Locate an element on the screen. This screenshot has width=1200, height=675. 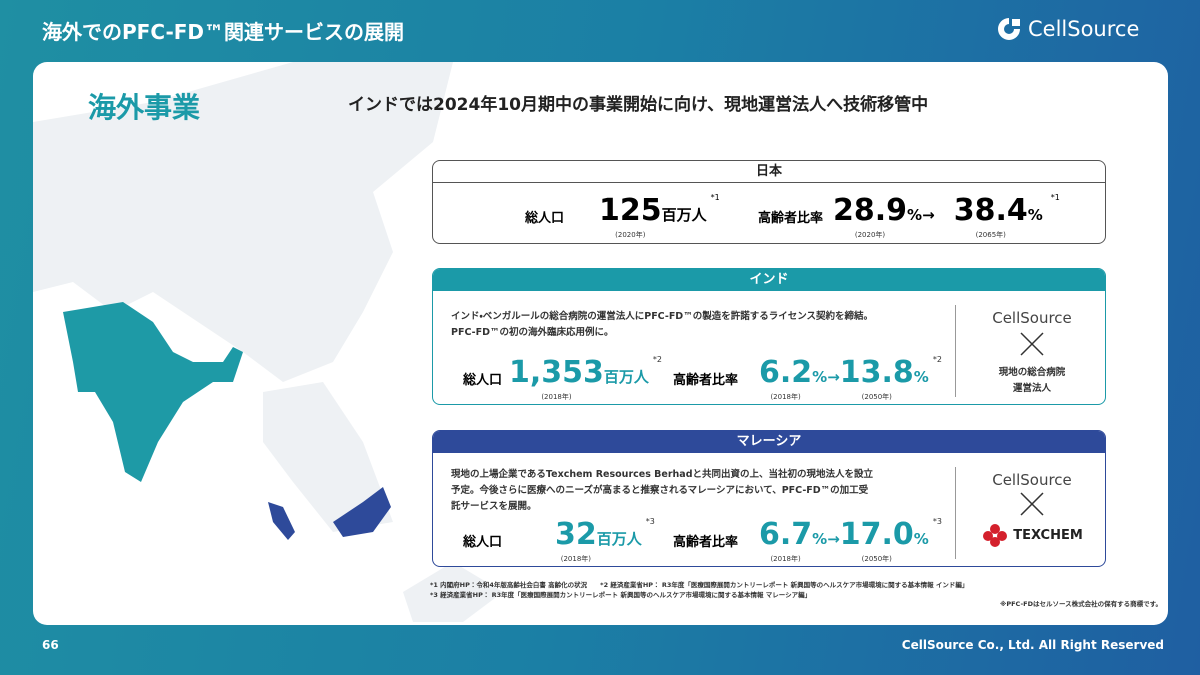
section-title: 海外事業 is located at coordinates (144, 107).